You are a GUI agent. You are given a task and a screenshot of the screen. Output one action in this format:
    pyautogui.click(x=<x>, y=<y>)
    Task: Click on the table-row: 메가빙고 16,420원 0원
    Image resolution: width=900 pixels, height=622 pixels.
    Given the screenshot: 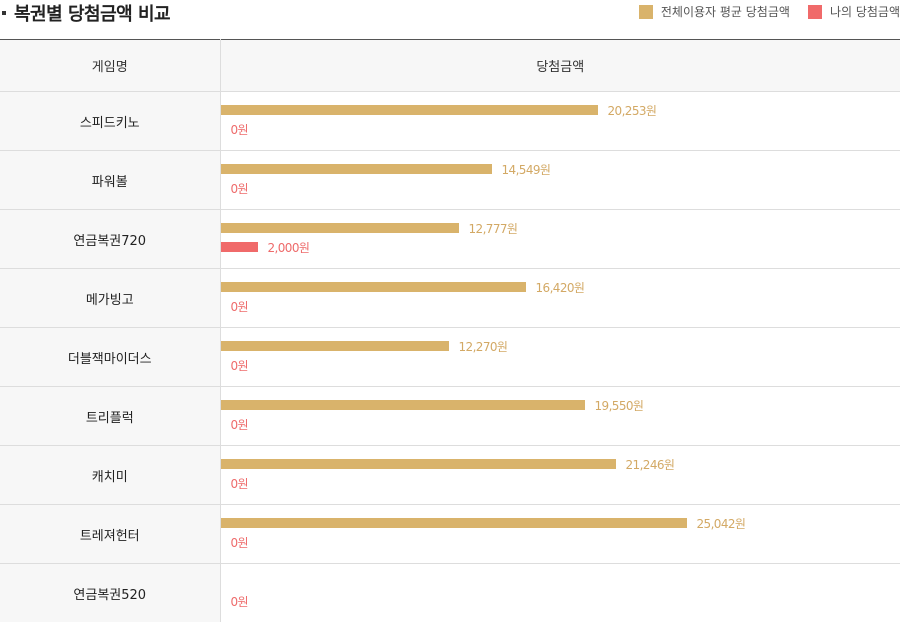 What is the action you would take?
    pyautogui.click(x=450, y=298)
    